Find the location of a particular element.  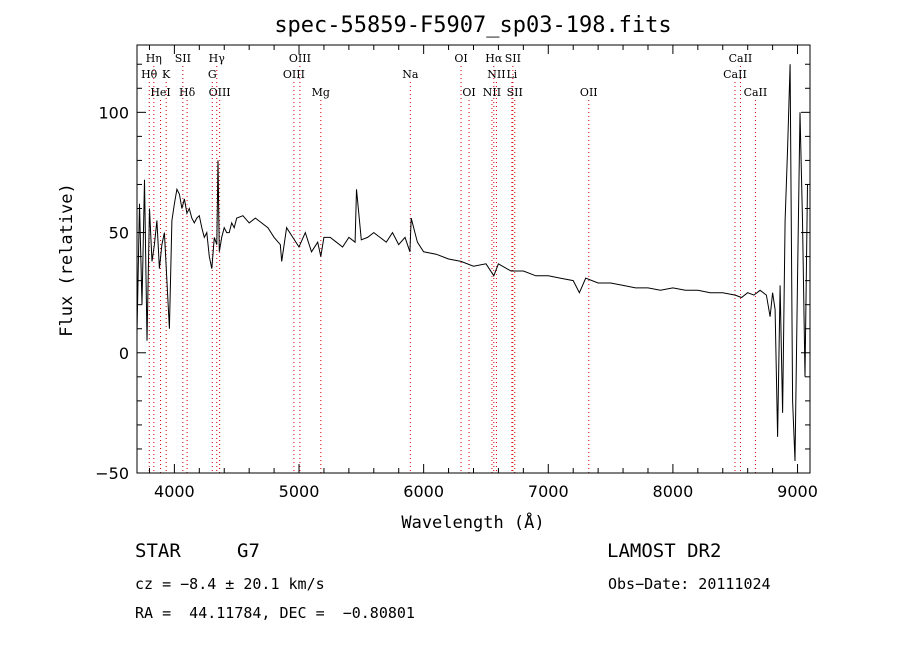

chart-title: spec-55859-F5907_sp03-198.fits is located at coordinates (472, 25).